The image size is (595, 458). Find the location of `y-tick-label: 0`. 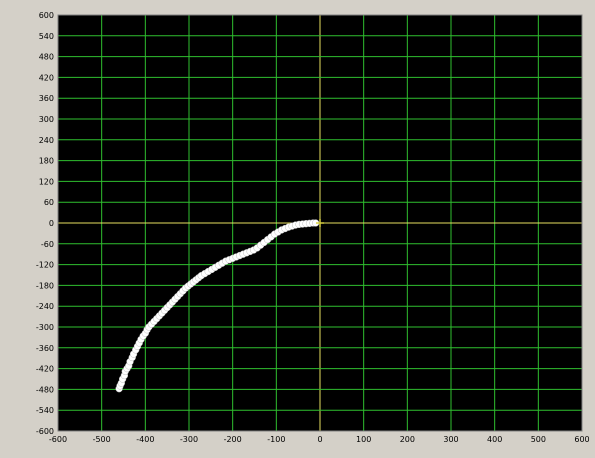

y-tick-label: 0 is located at coordinates (51, 223).